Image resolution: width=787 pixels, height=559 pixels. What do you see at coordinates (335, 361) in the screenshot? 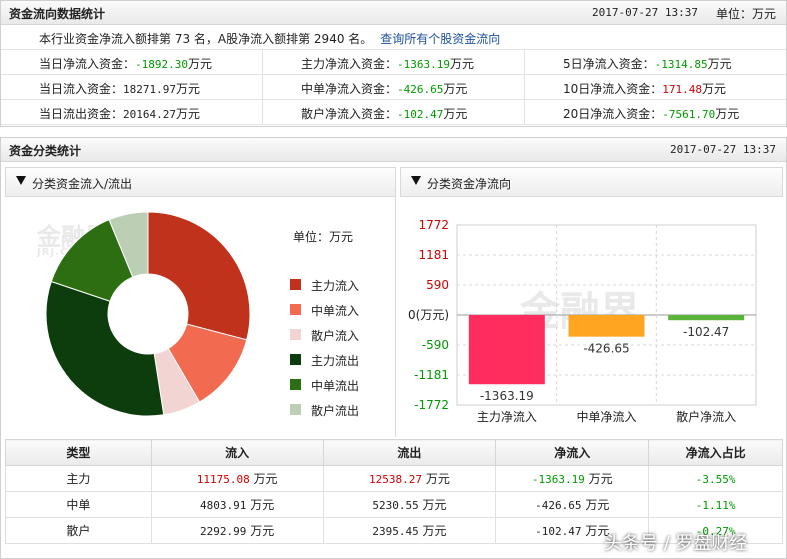
I see `legend-label: 主力流出` at bounding box center [335, 361].